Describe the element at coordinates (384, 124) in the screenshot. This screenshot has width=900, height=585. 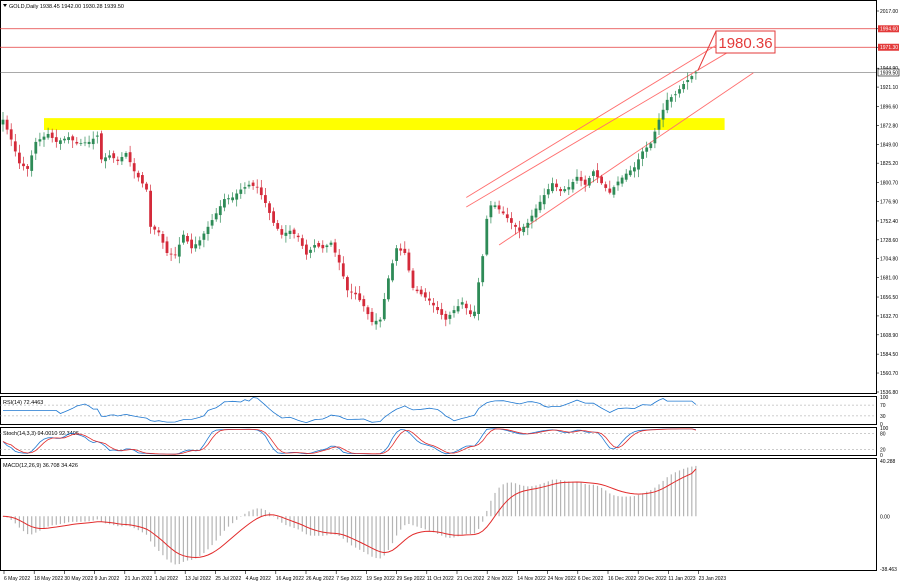
I see `resistance-zone` at that location.